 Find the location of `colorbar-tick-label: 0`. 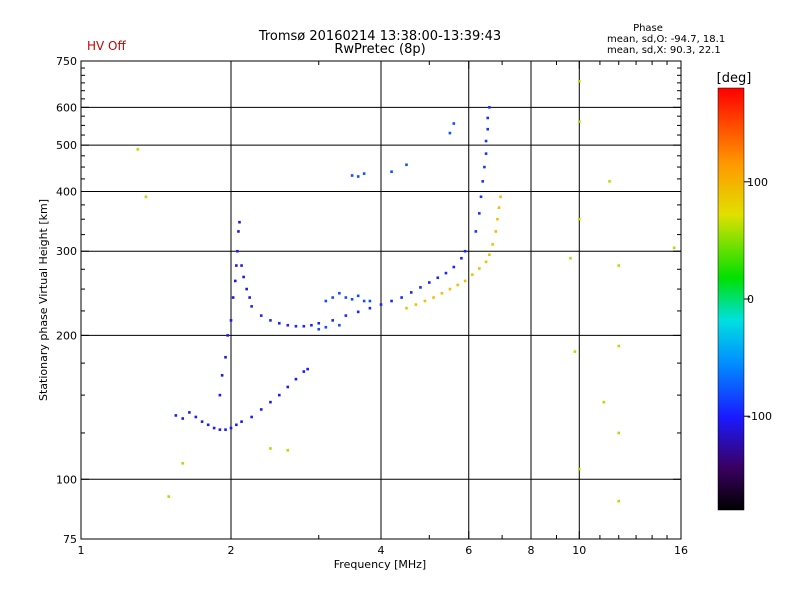

colorbar-tick-label: 0 is located at coordinates (750, 299).